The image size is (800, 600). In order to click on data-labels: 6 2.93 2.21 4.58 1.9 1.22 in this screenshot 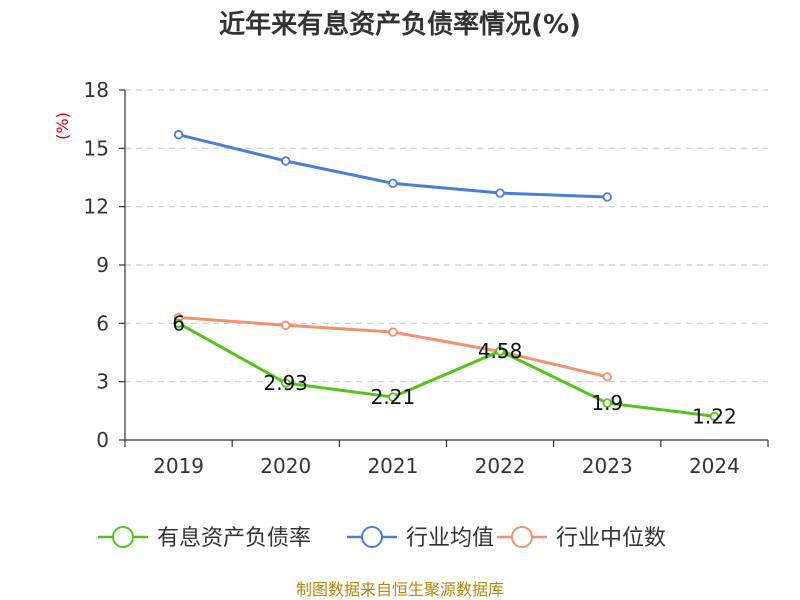, I will do `click(454, 369)`.